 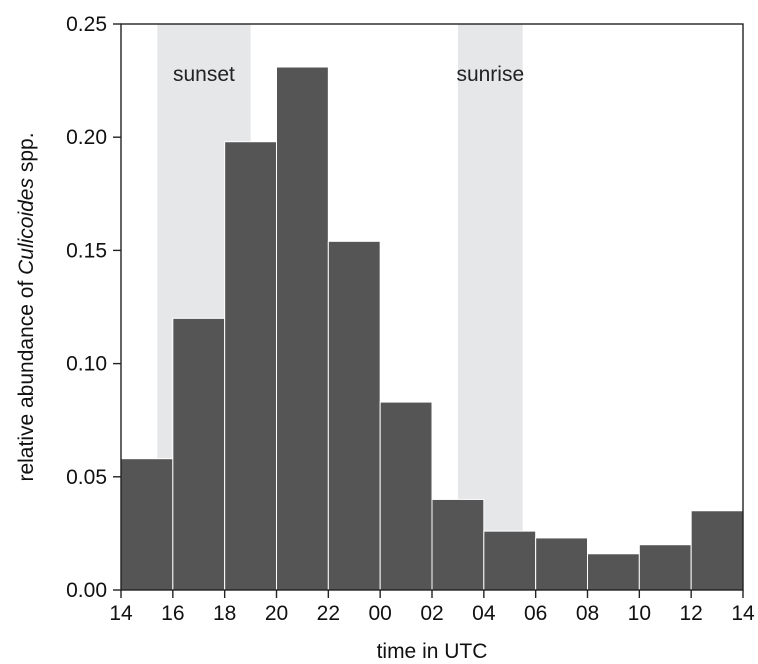 What do you see at coordinates (276, 613) in the screenshot?
I see `x-tick-label: 20` at bounding box center [276, 613].